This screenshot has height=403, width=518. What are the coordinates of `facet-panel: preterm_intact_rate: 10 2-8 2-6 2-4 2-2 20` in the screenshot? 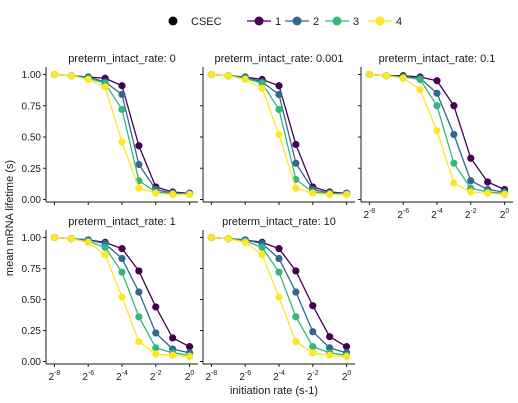 It's located at (277, 299).